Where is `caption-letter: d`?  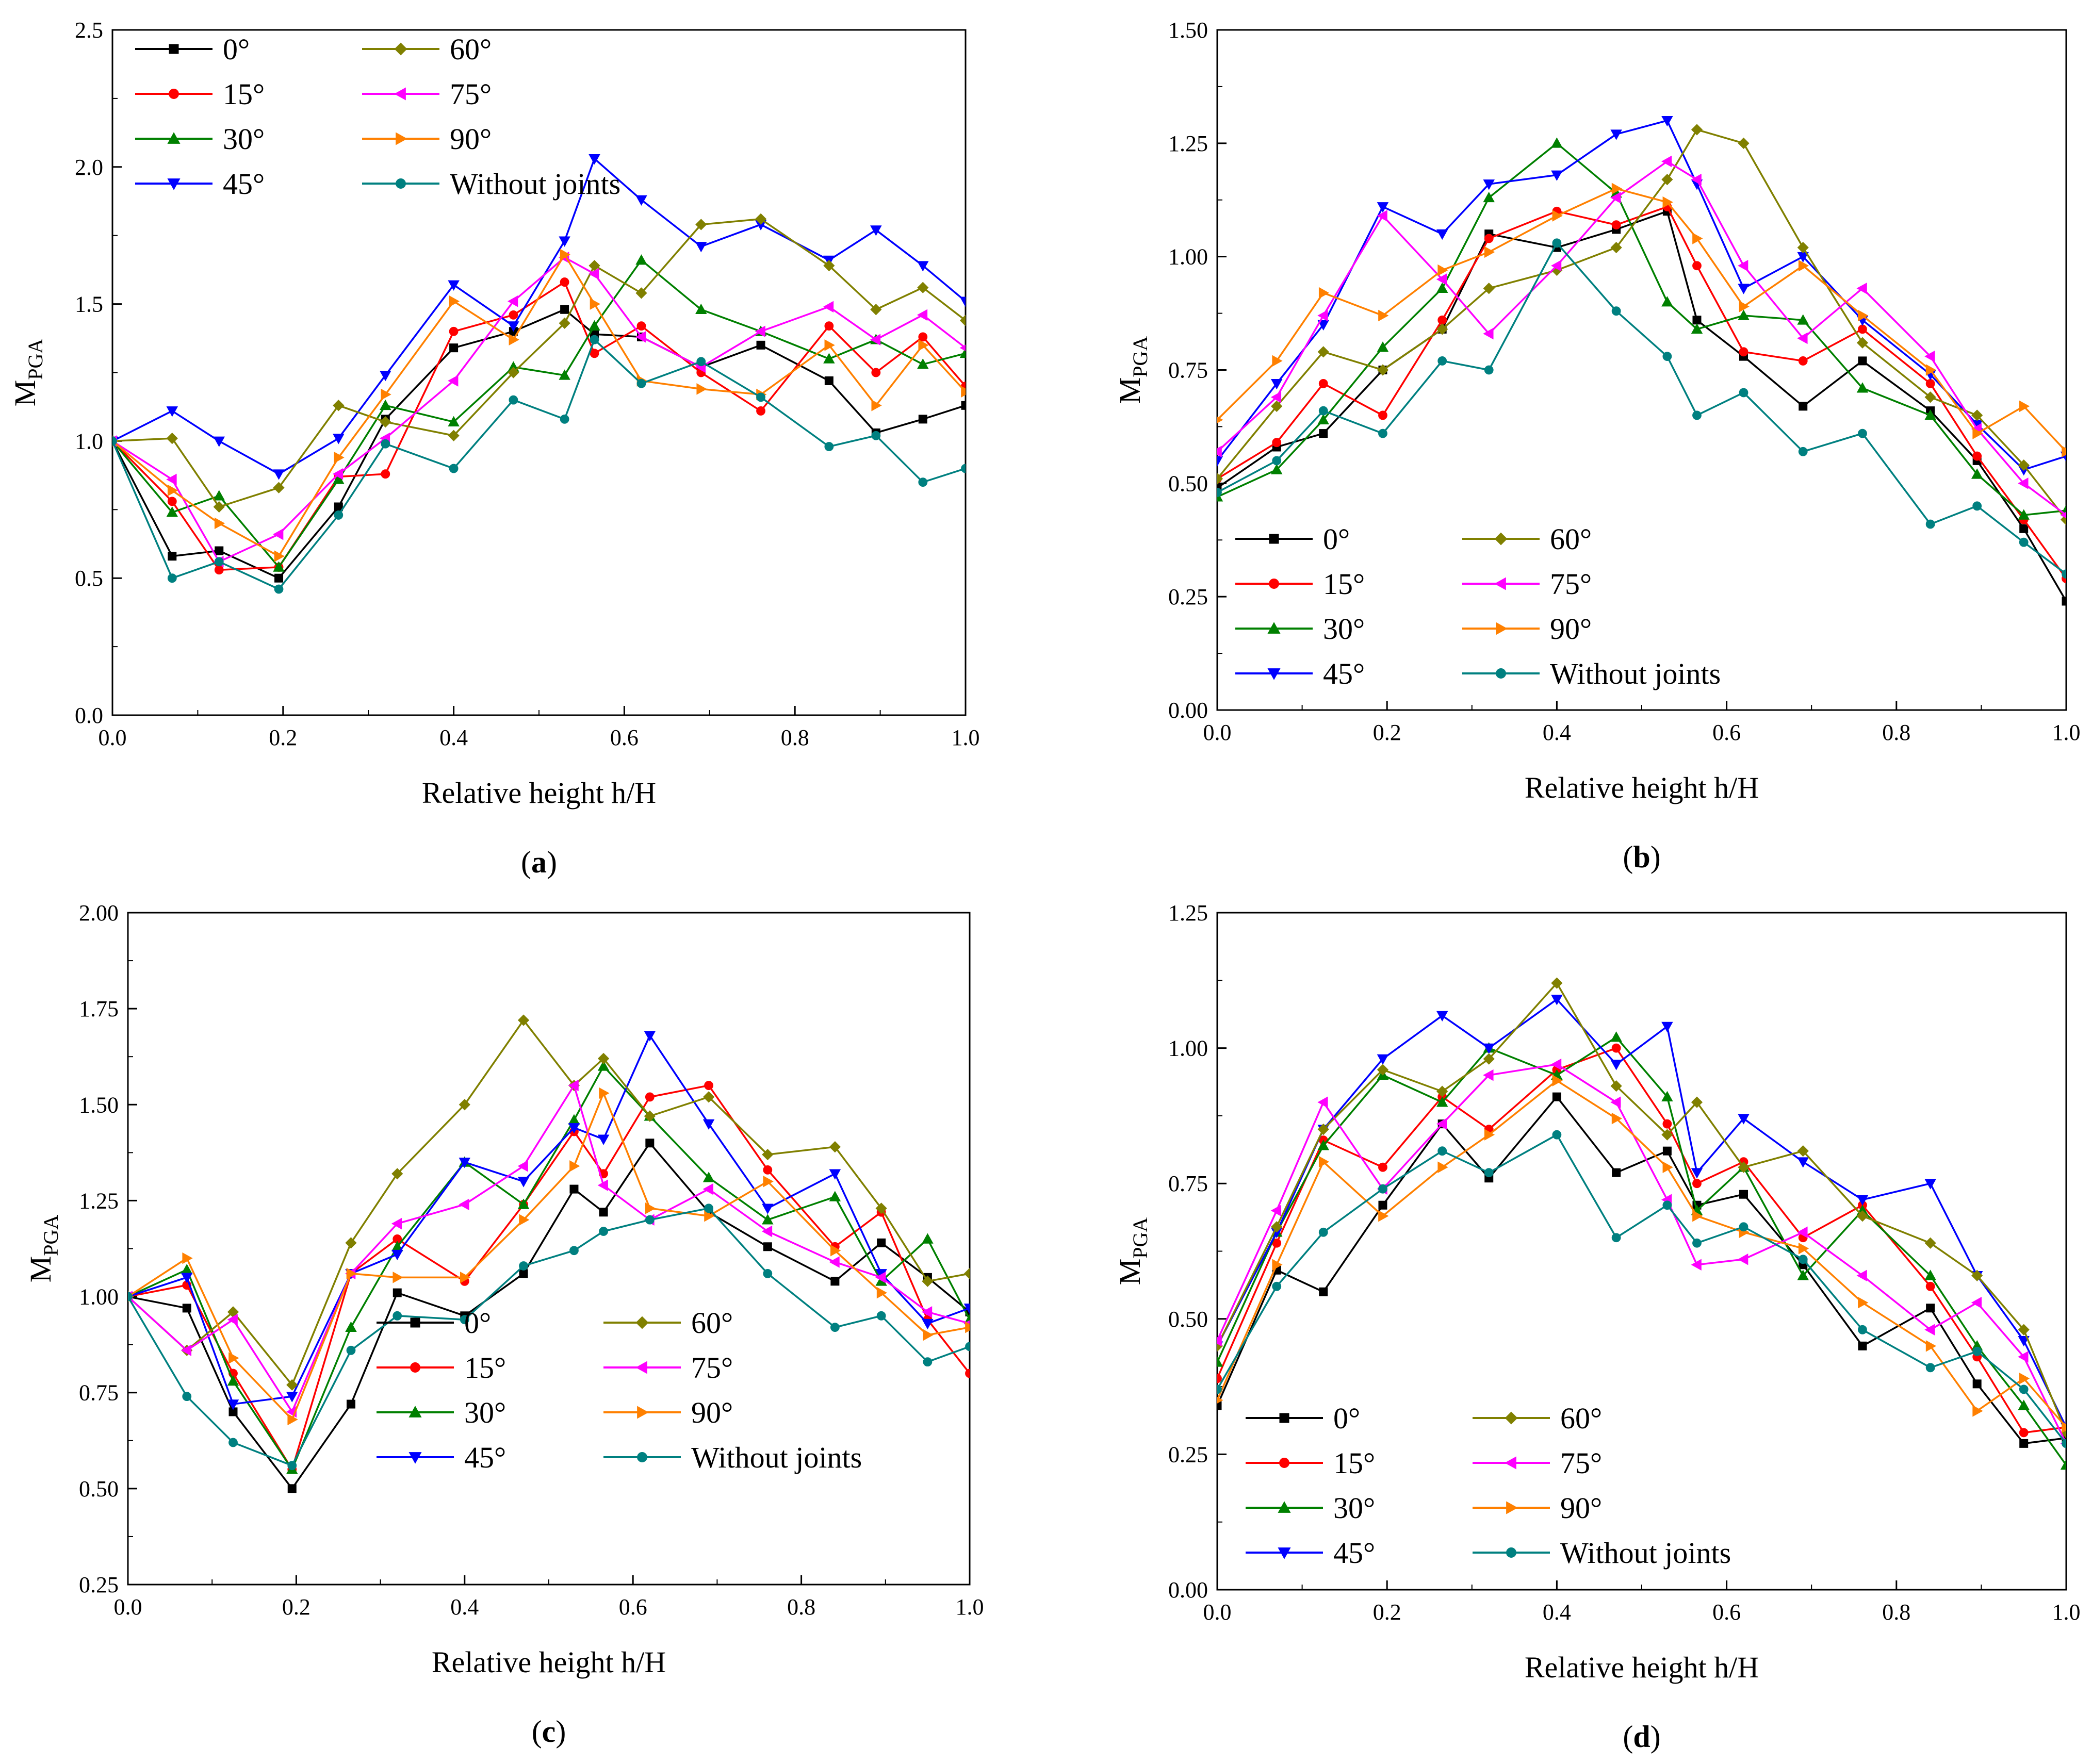
caption-letter: d is located at coordinates (1641, 1737).